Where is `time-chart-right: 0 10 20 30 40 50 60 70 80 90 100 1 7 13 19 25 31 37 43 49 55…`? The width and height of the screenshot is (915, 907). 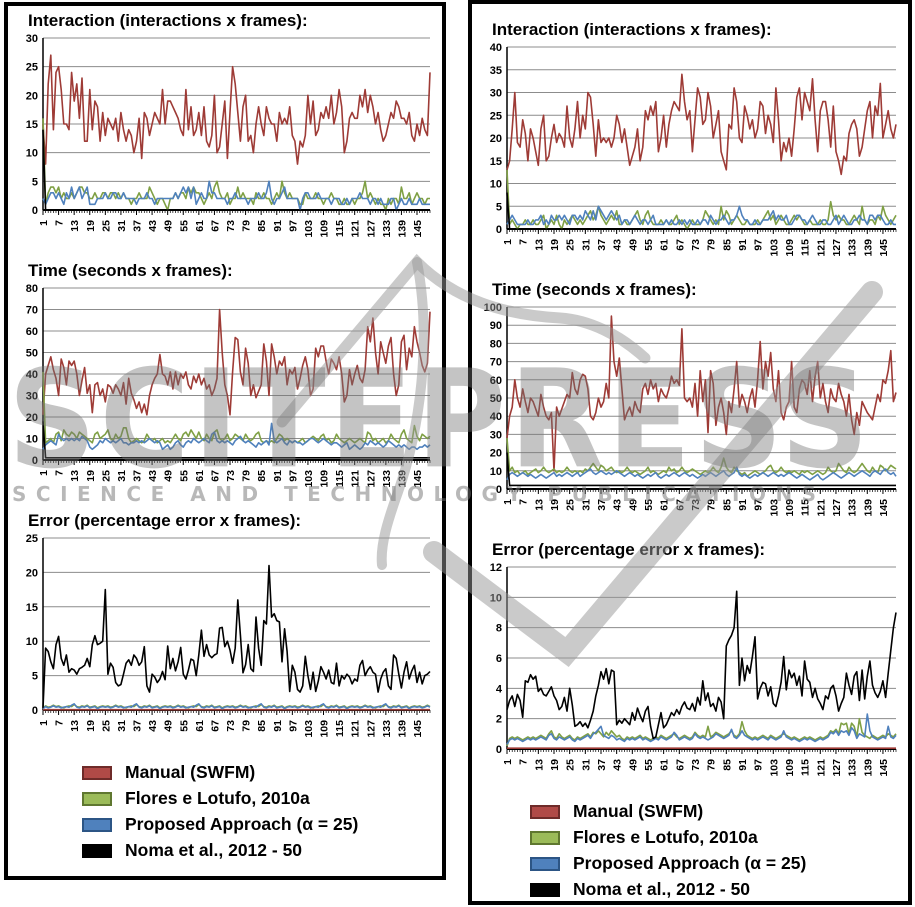 time-chart-right: 0 10 20 30 40 50 60 70 80 90 100 1 7 13 19 25 31 37 43 49 55… is located at coordinates (690, 409).